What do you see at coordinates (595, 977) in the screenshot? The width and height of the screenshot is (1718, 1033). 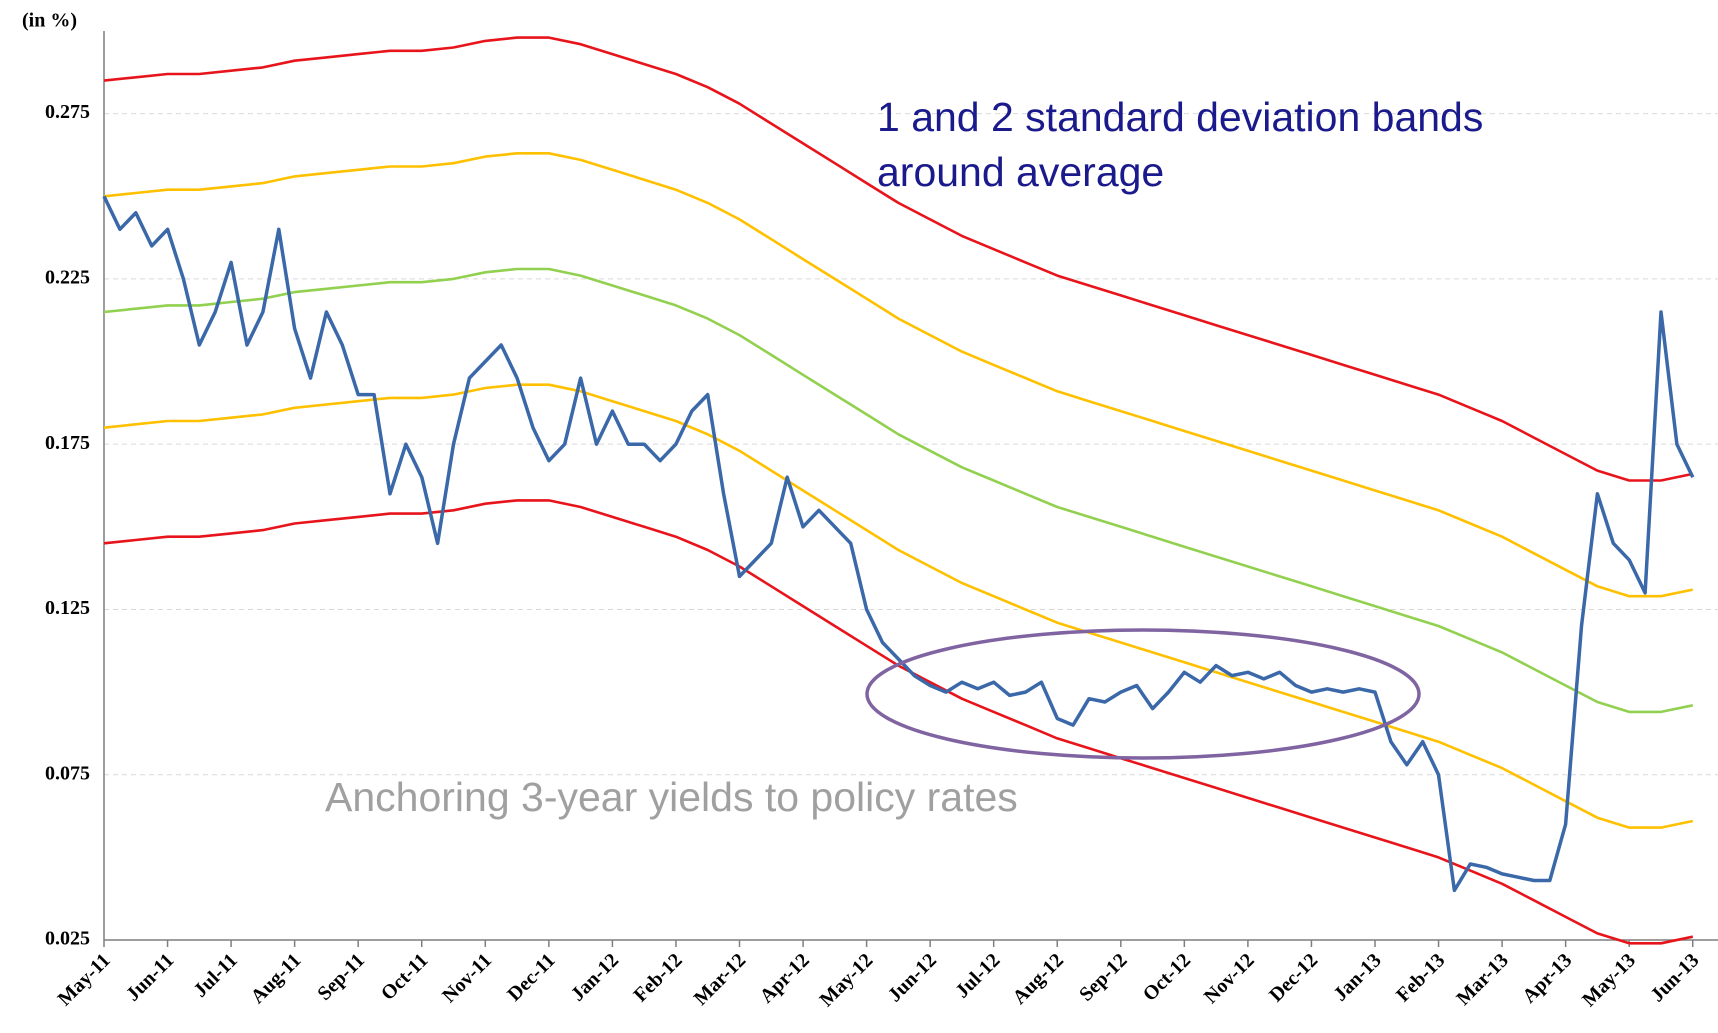 I see `x-tick-label: Jan-12` at bounding box center [595, 977].